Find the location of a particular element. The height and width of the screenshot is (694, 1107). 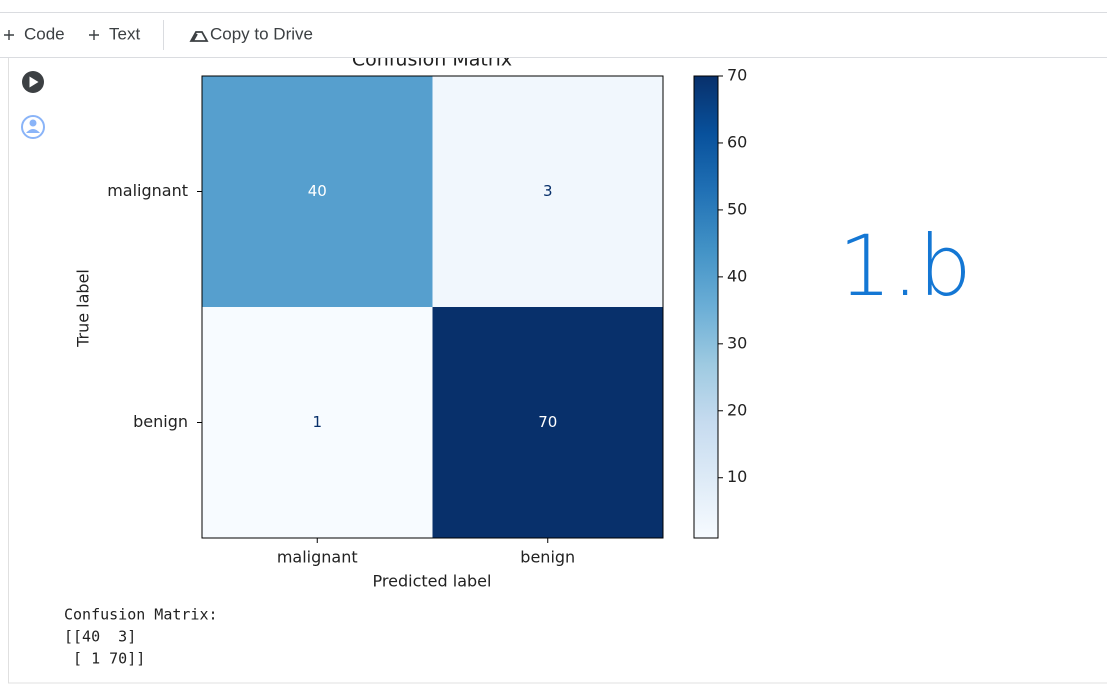

y-axis-label: True label is located at coordinates (83, 308).